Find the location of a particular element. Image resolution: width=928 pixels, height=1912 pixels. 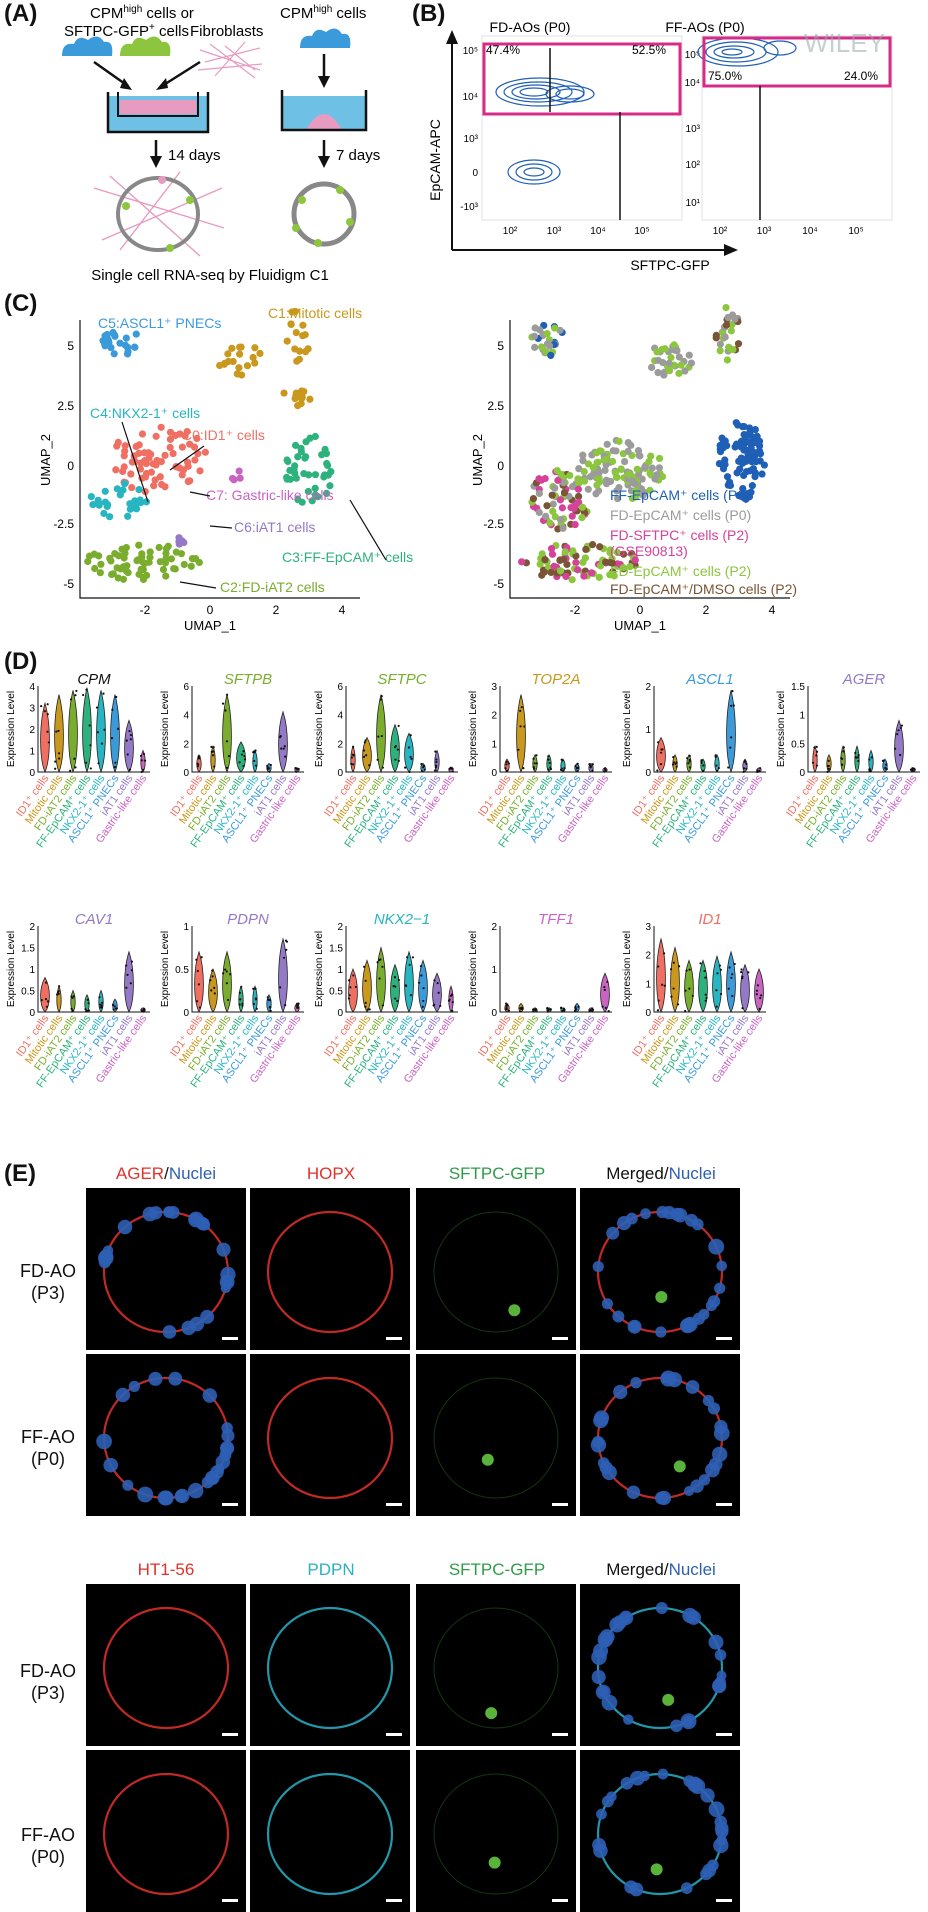

e2-header-3: Merged/Nuclei is located at coordinates (661, 1569).